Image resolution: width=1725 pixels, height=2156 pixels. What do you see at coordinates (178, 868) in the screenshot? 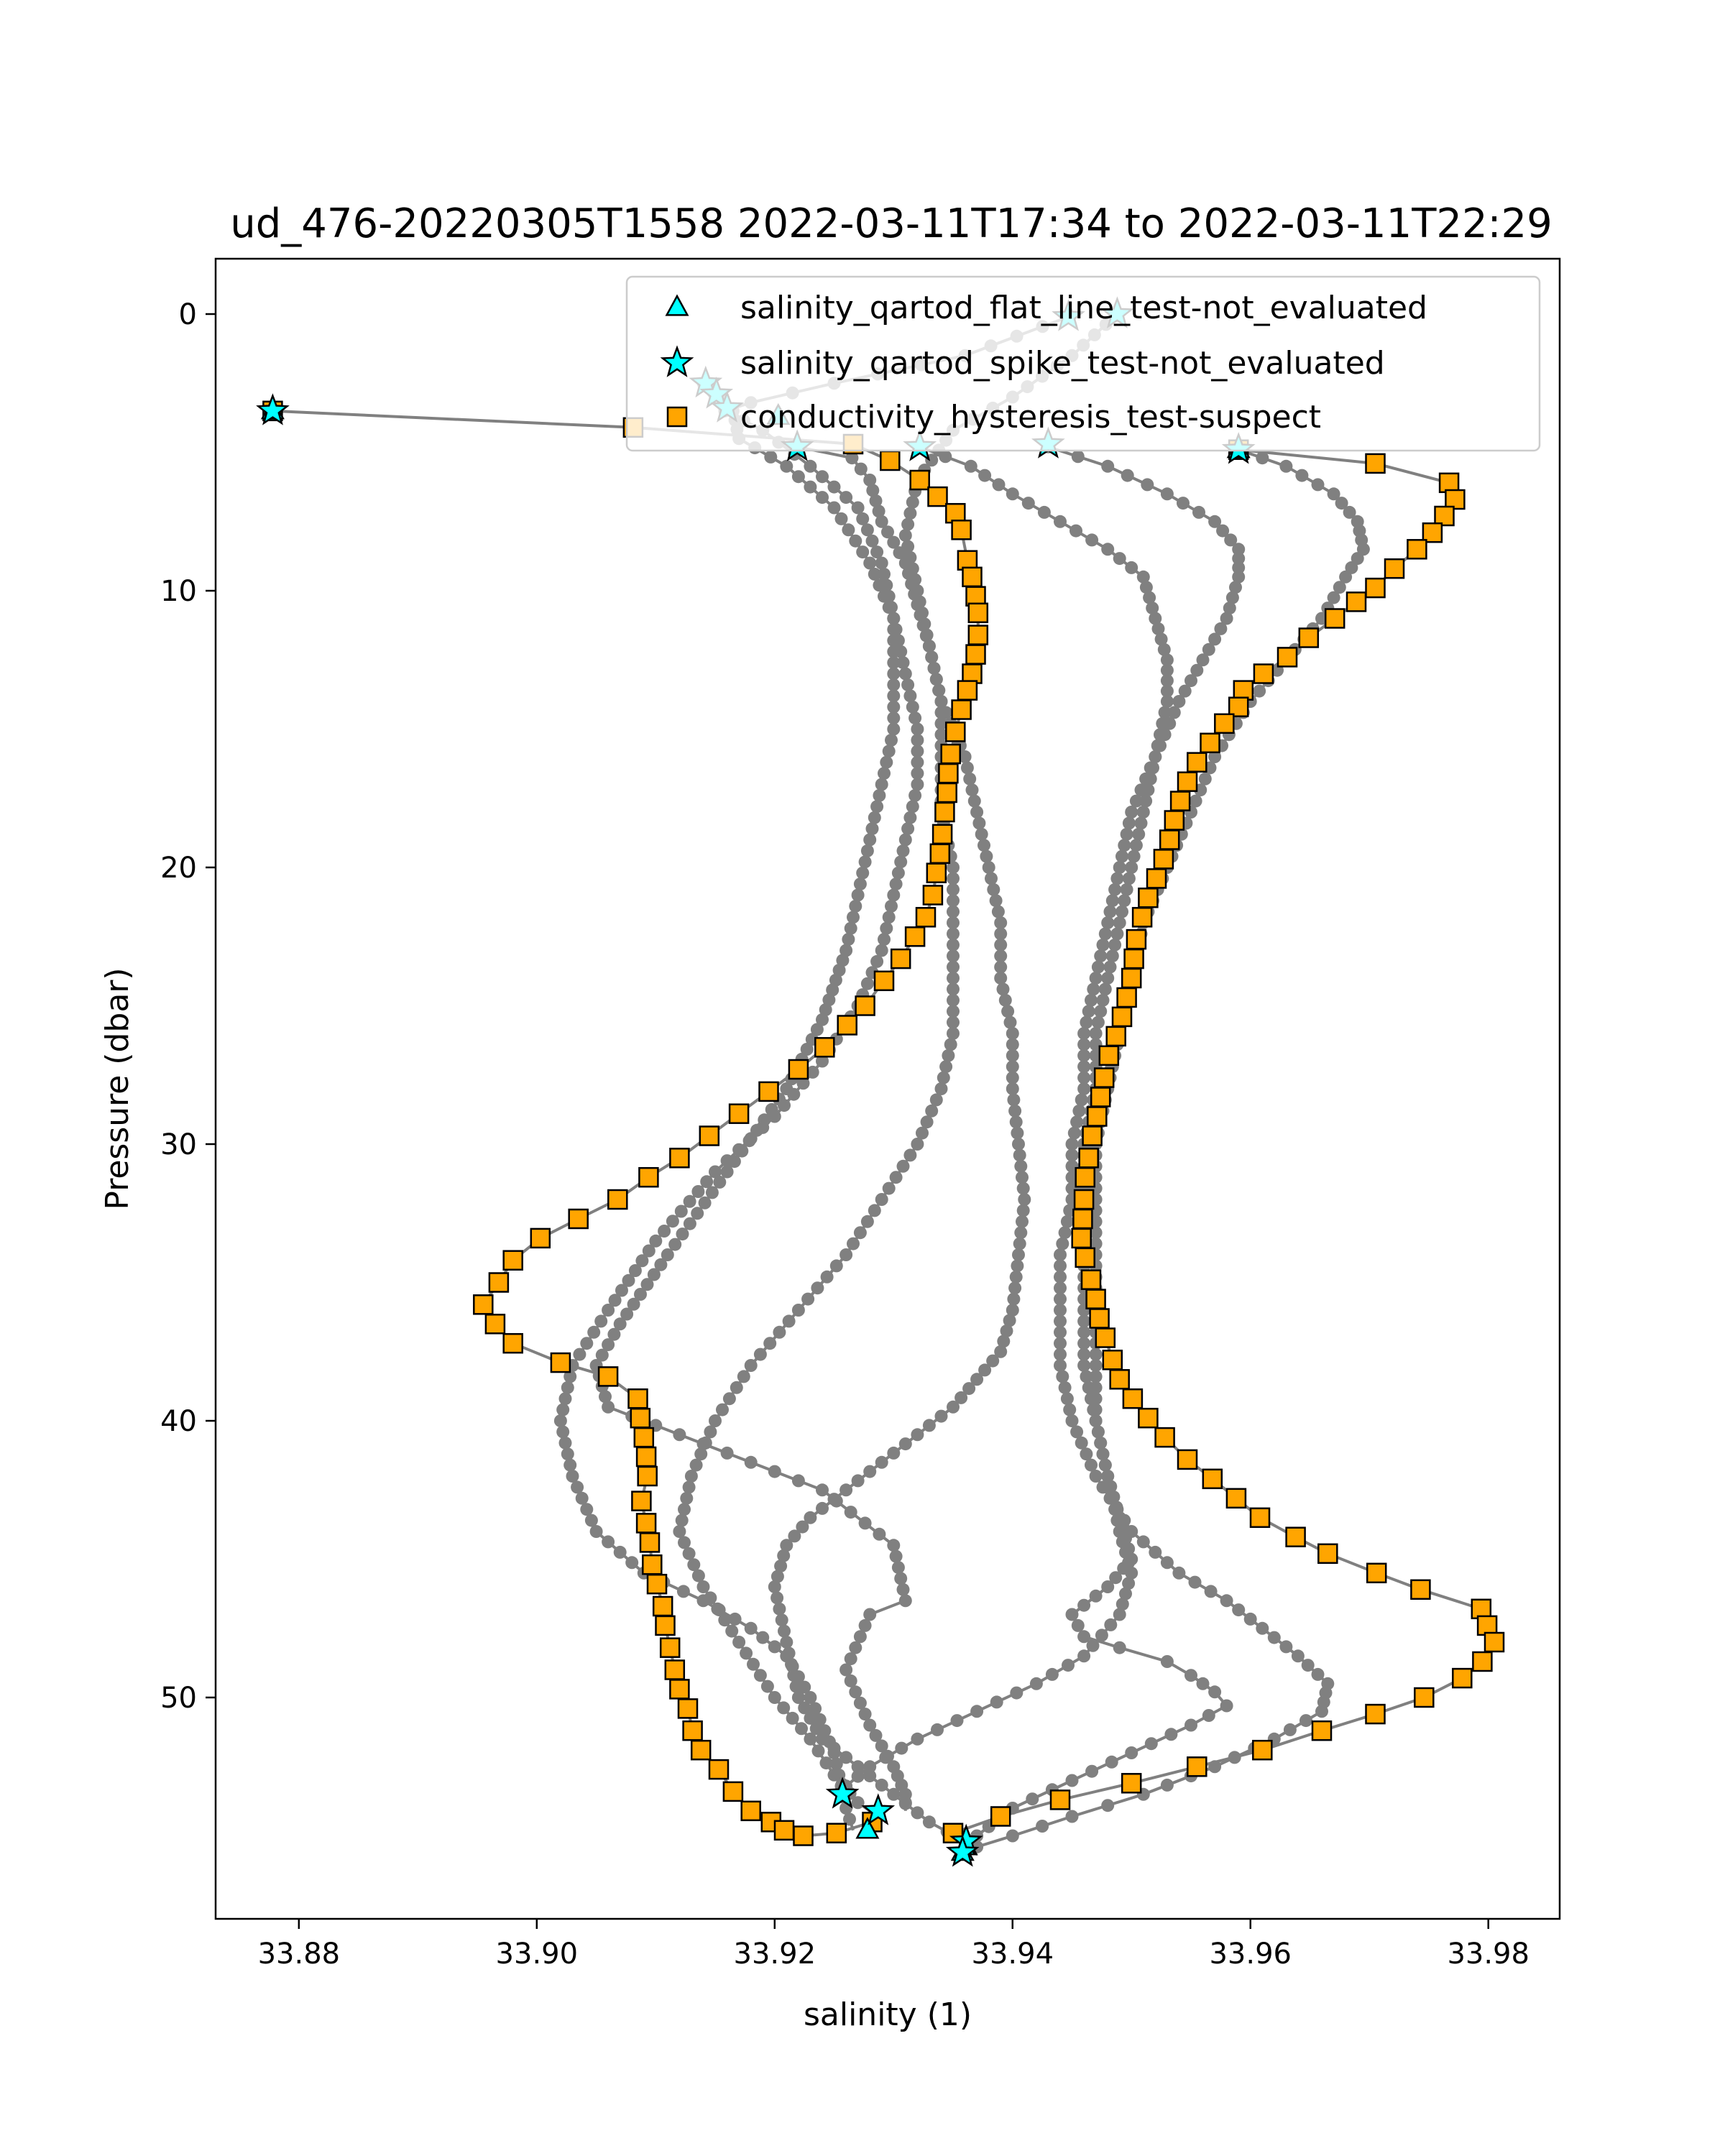
I see `y-tick-label: 20` at bounding box center [178, 868].